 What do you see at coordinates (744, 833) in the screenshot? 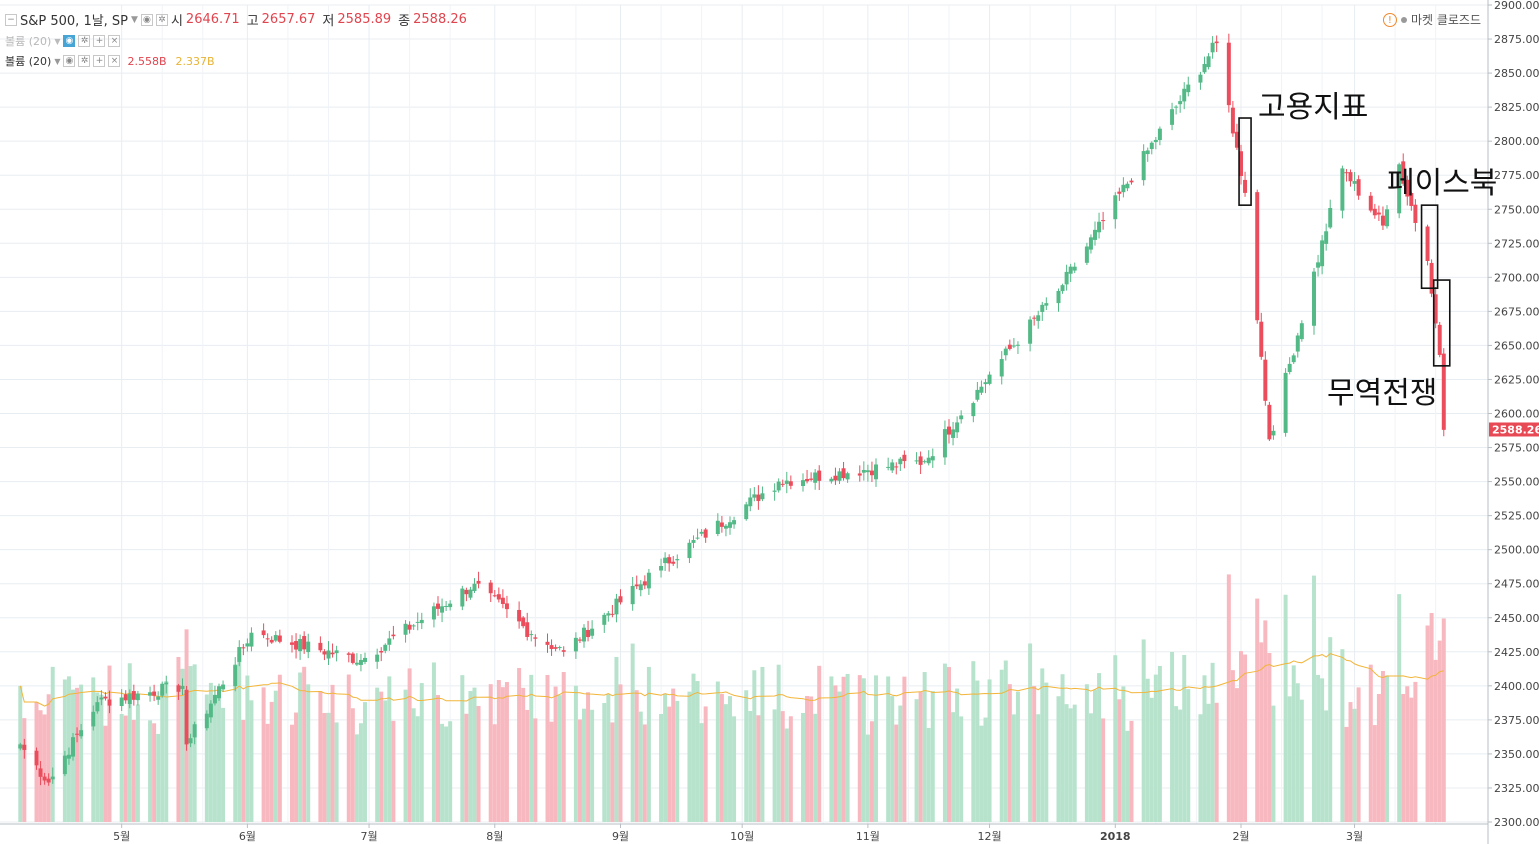
I see `time-axis: 5월 6월 7월 8월 9월 10월 11월 12월 2018 2월 3월` at bounding box center [744, 833].